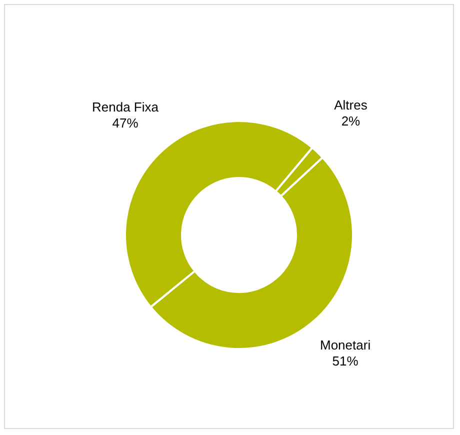 This screenshot has width=460, height=435. Describe the element at coordinates (345, 360) in the screenshot. I see `data-label: 51%` at that location.